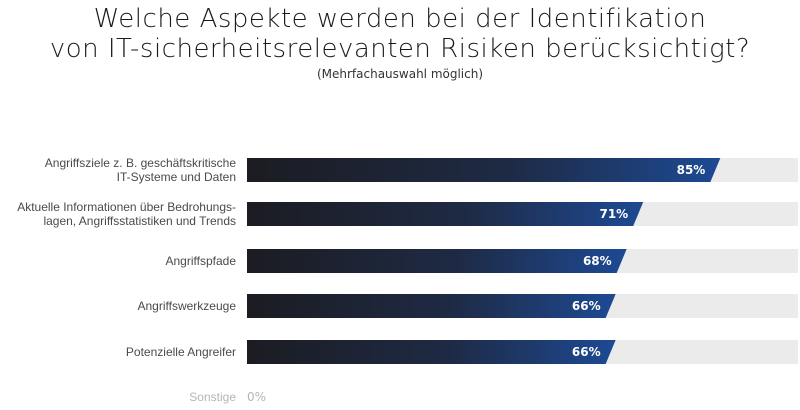 This screenshot has width=800, height=410. Describe the element at coordinates (613, 214) in the screenshot. I see `value-label-1: 71%` at that location.